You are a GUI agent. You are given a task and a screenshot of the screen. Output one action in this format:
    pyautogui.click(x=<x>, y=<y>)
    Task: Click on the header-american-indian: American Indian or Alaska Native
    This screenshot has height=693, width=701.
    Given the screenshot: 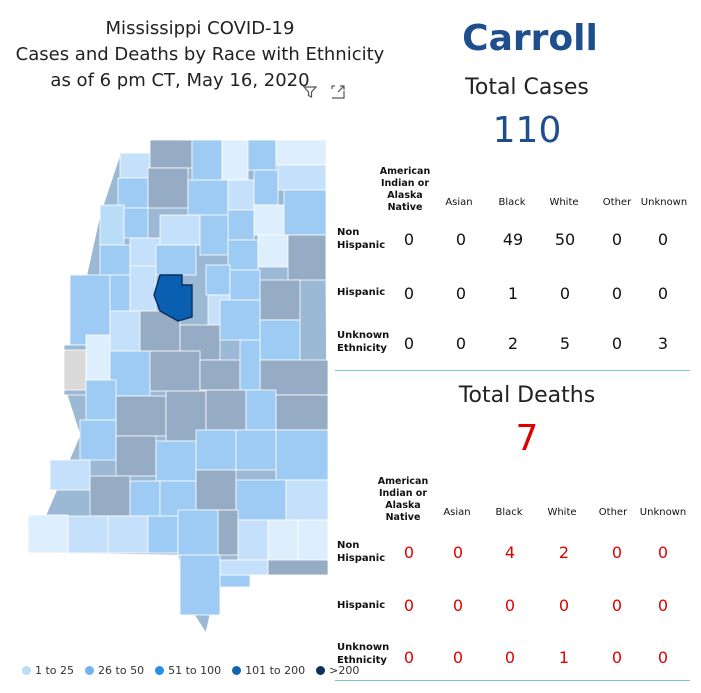 What is the action you would take?
    pyautogui.click(x=405, y=189)
    